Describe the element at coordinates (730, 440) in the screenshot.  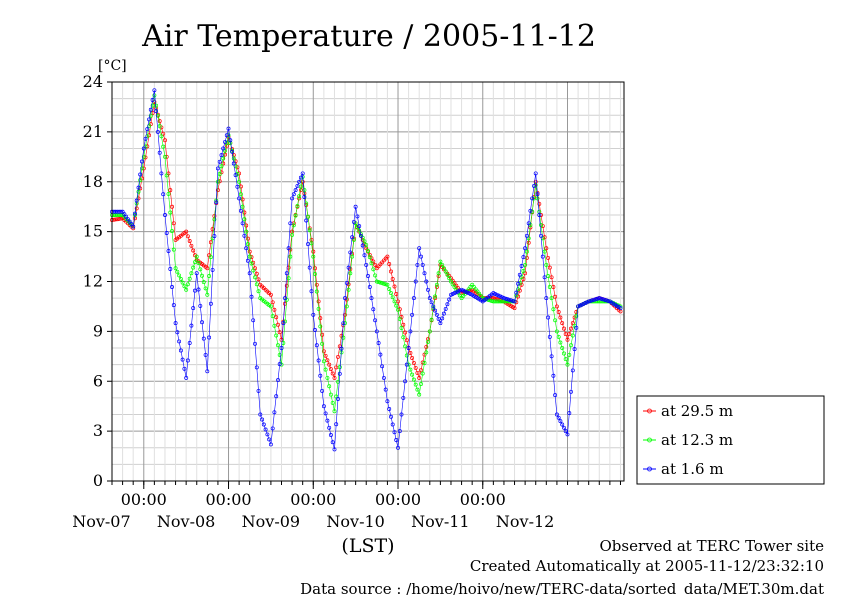
I see `legend: at 29.5 m at 12.3 m at 1.6 m` at that location.